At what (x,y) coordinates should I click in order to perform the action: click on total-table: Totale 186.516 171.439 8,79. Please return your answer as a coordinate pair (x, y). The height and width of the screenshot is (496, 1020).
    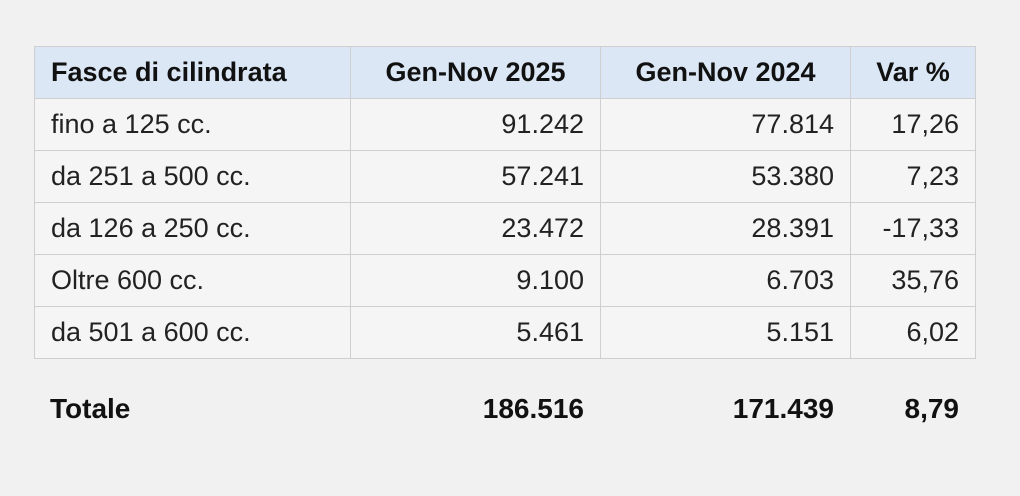
    Looking at the image, I should click on (504, 409).